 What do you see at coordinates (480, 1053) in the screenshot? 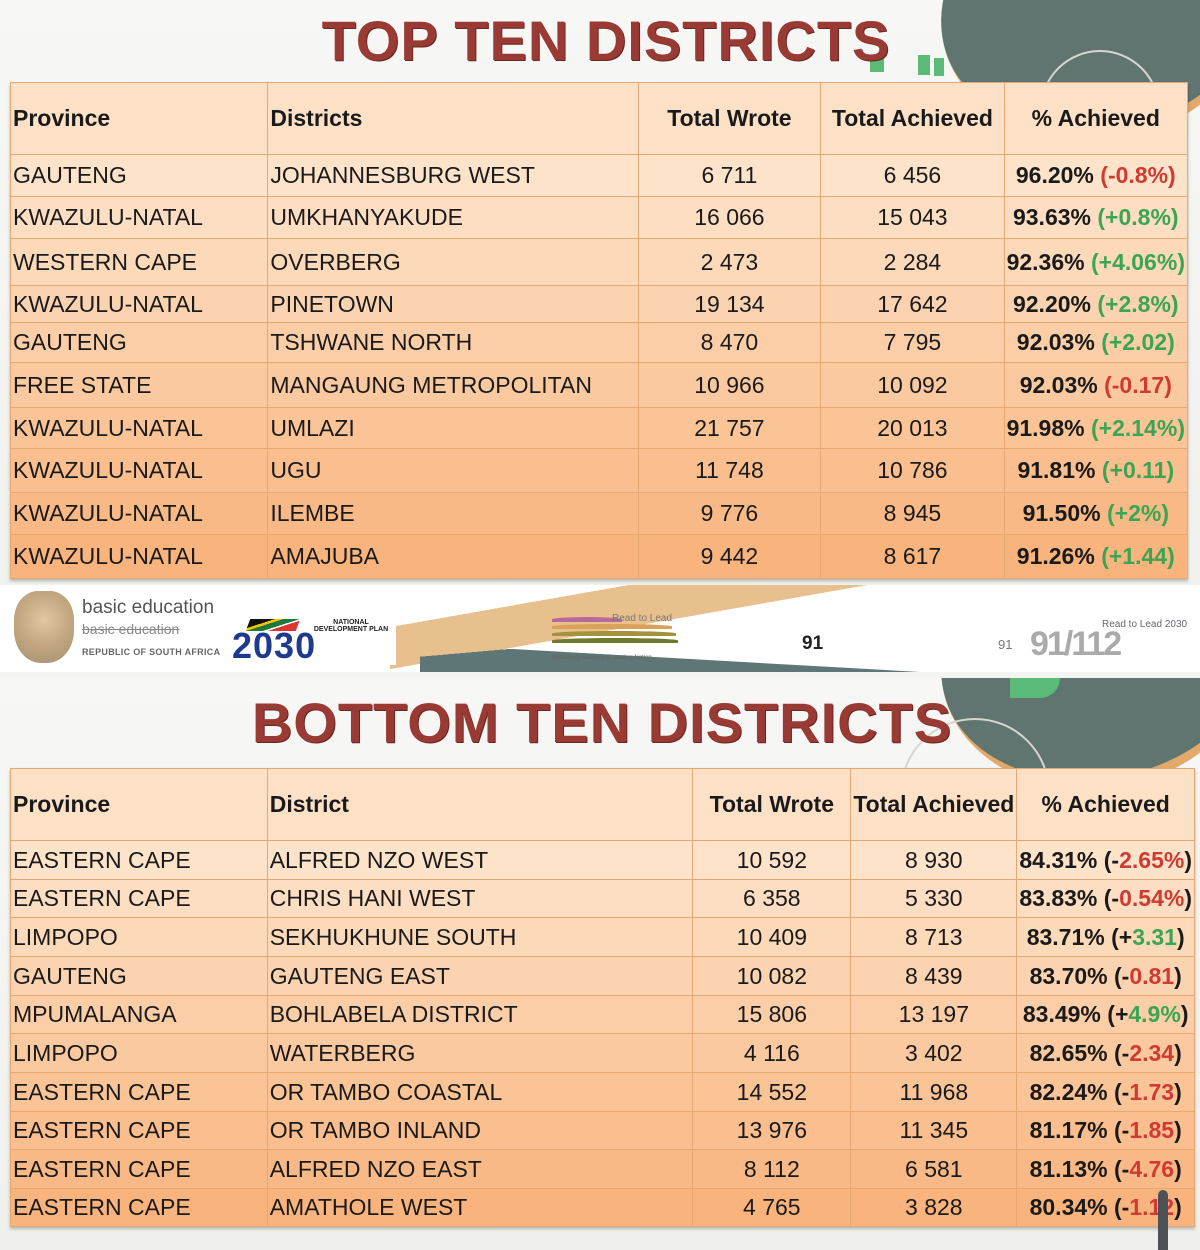
I see `district-cell: WATERBERG` at bounding box center [480, 1053].